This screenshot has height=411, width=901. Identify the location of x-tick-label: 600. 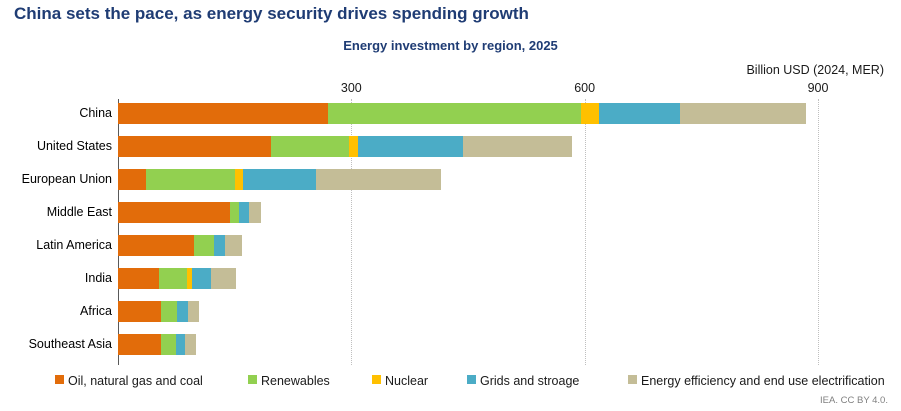
(585, 88).